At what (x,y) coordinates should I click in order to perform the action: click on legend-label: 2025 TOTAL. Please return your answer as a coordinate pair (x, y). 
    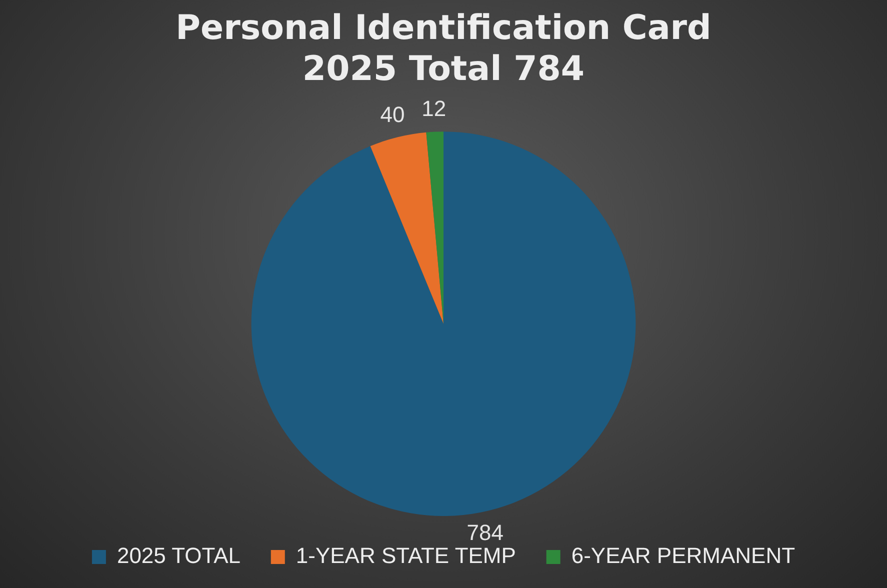
    Looking at the image, I should click on (178, 555).